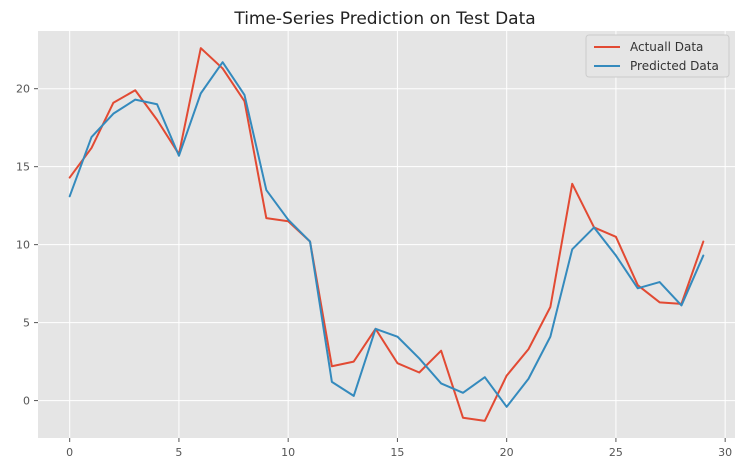 The image size is (743, 470). I want to click on x-tick-label: 20, so click(507, 452).